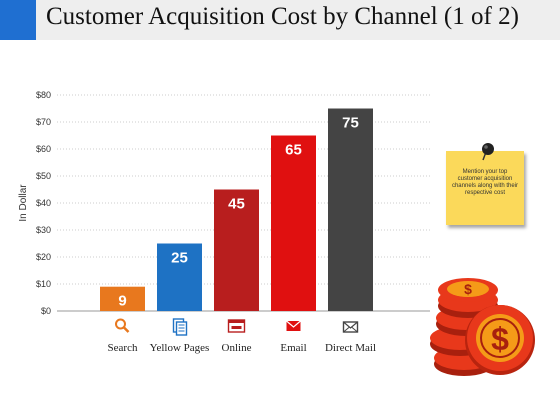 The image size is (560, 420). Describe the element at coordinates (43, 176) in the screenshot. I see `y-tick-label: $50` at that location.